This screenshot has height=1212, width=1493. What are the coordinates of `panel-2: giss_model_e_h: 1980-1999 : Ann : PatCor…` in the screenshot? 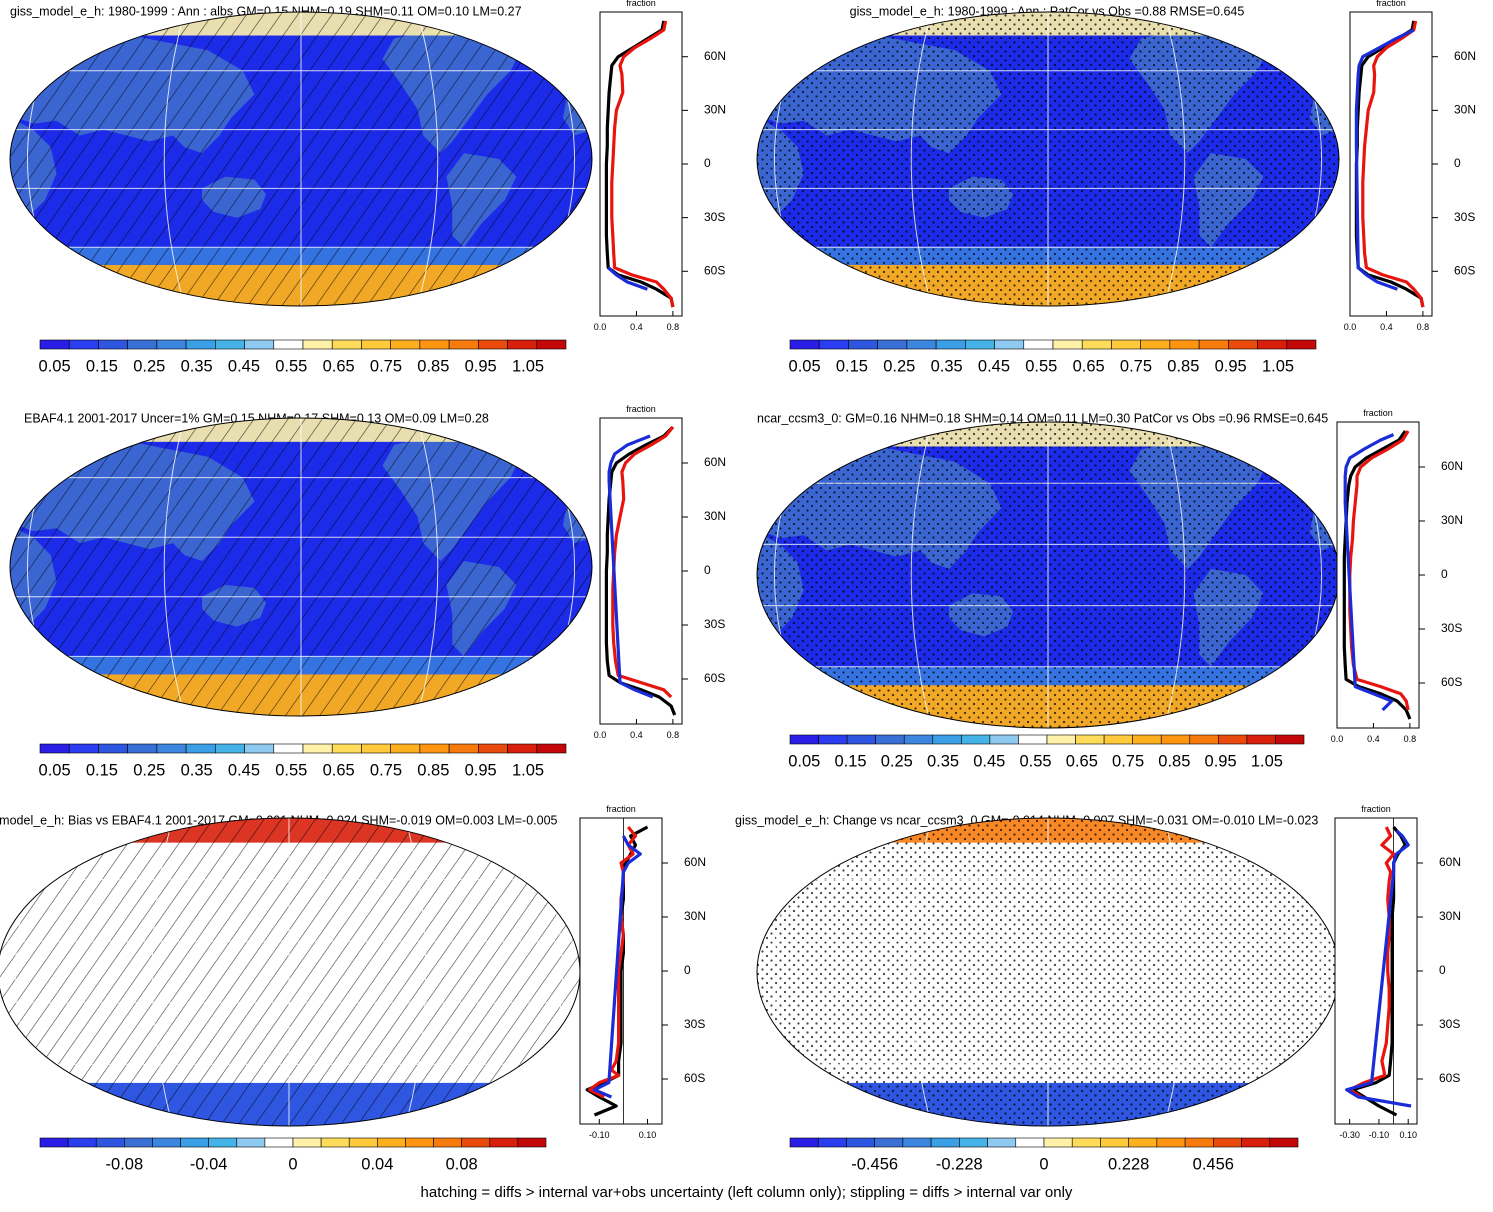 It's located at (1116, 187).